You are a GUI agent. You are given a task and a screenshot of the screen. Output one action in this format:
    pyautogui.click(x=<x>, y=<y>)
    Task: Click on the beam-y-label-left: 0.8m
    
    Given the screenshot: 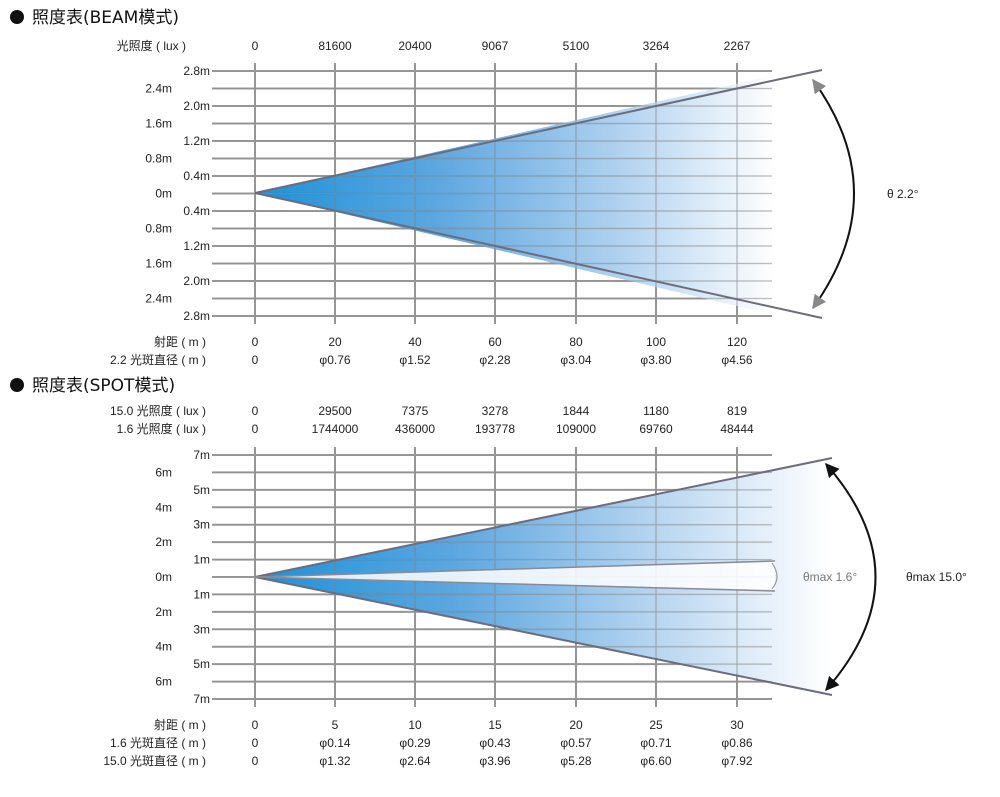 What is the action you would take?
    pyautogui.click(x=158, y=229)
    